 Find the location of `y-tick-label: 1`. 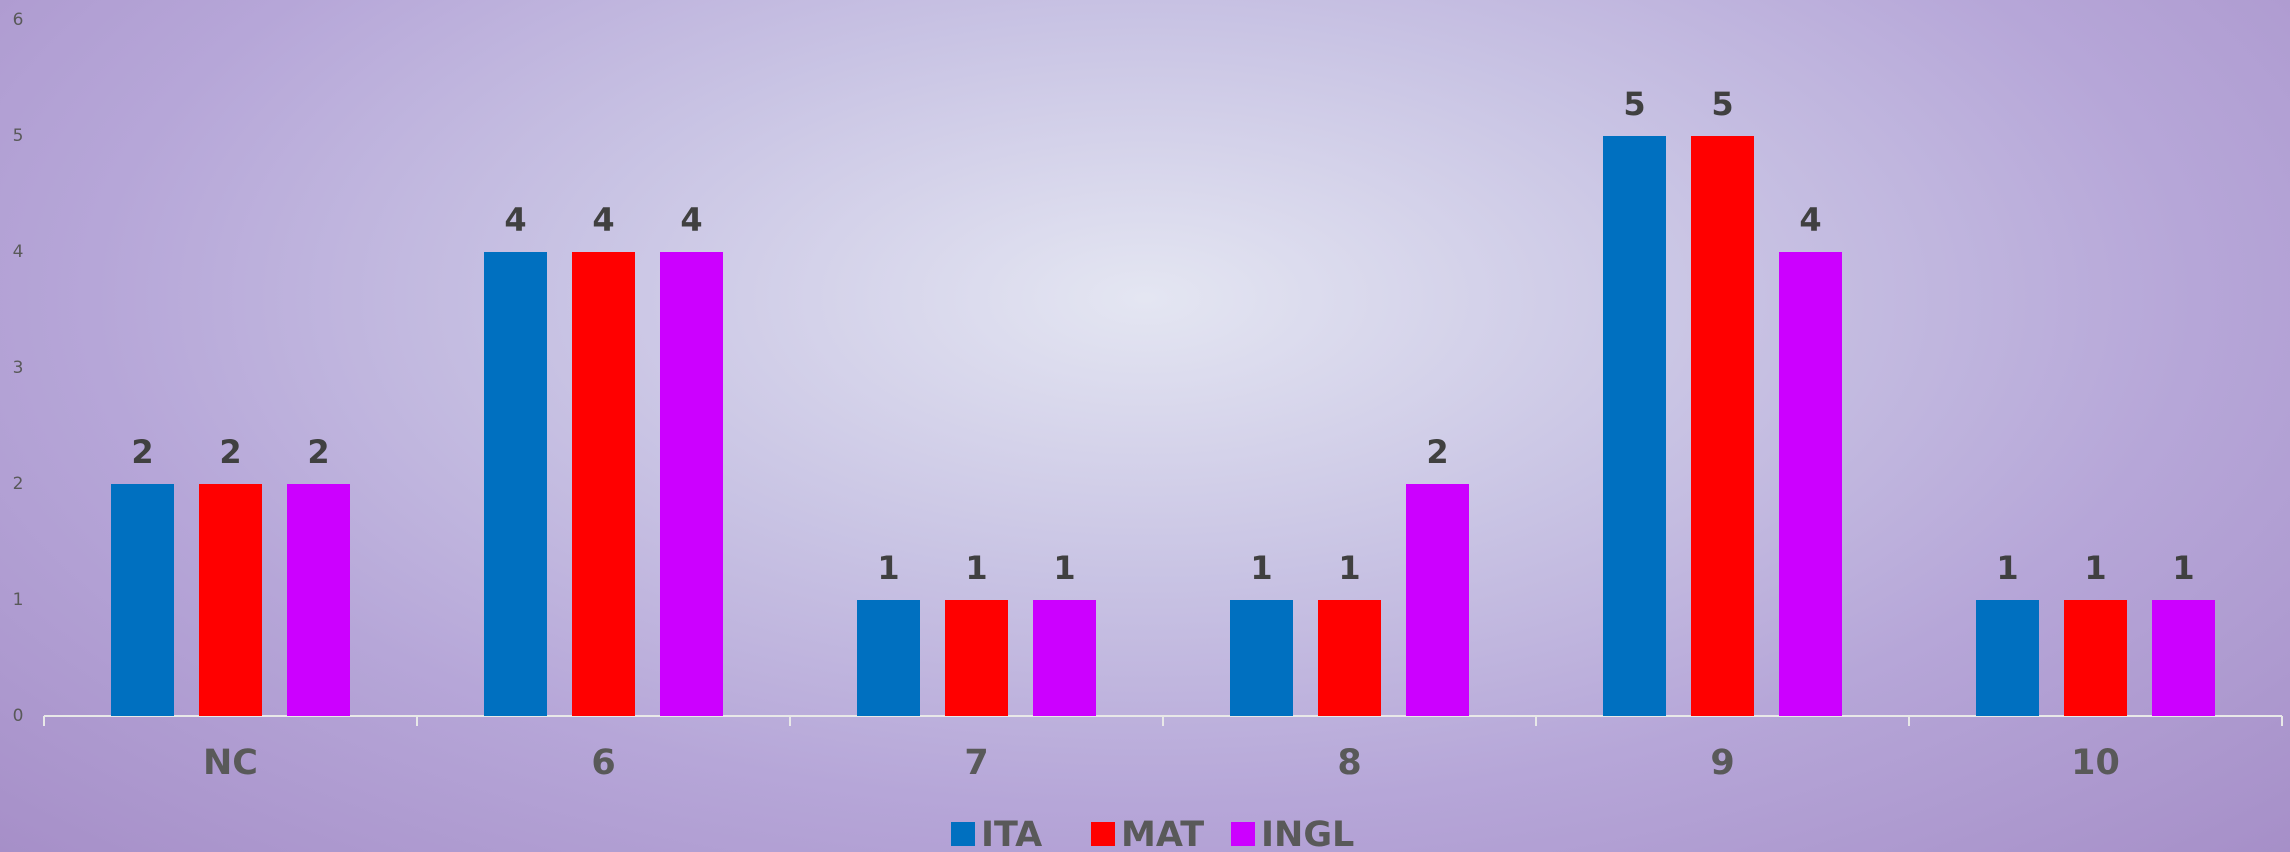

y-tick-label: 1 is located at coordinates (18, 600).